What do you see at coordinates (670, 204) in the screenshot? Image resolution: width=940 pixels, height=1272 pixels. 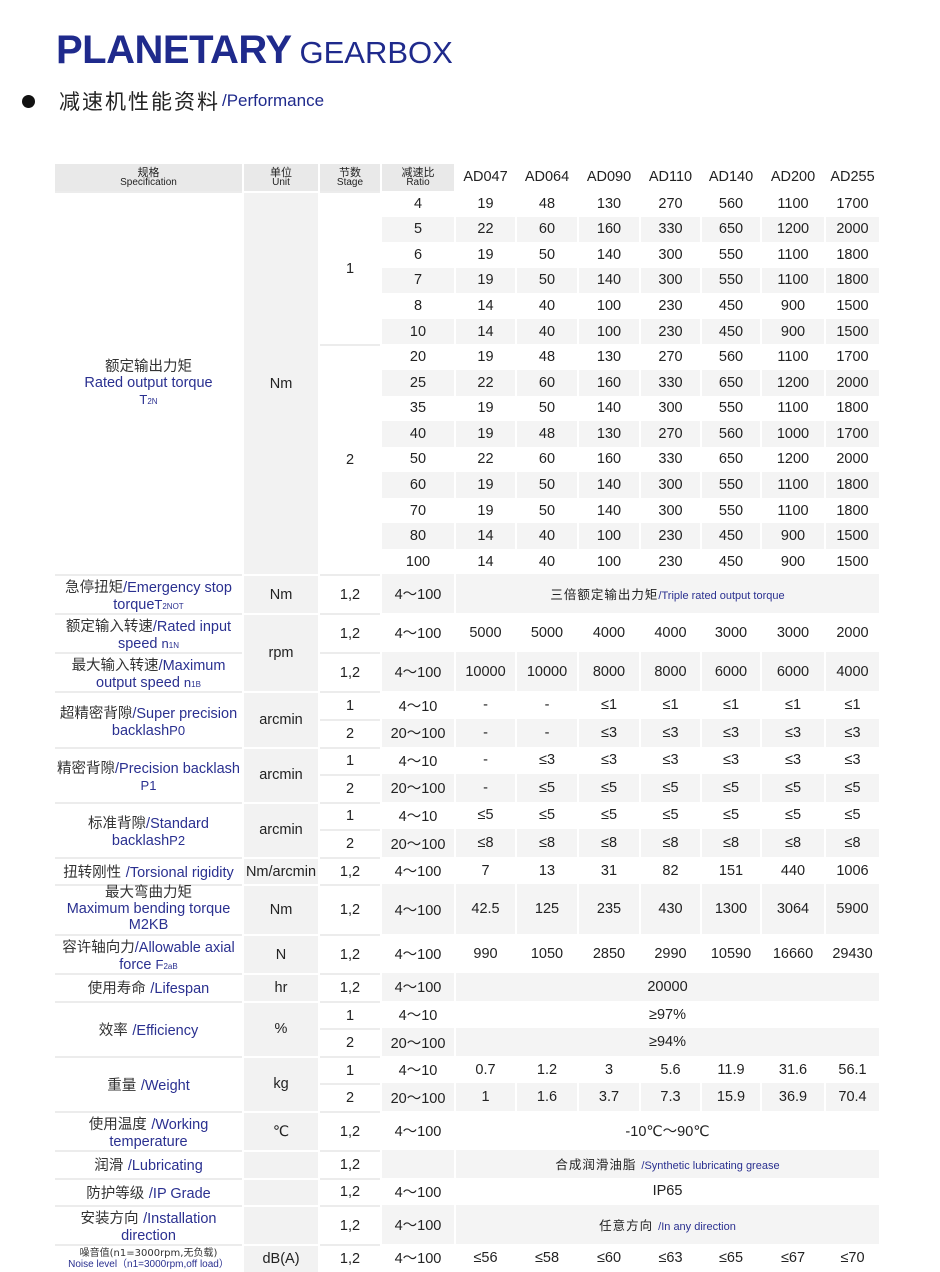 I see `value-cell: 270` at bounding box center [670, 204].